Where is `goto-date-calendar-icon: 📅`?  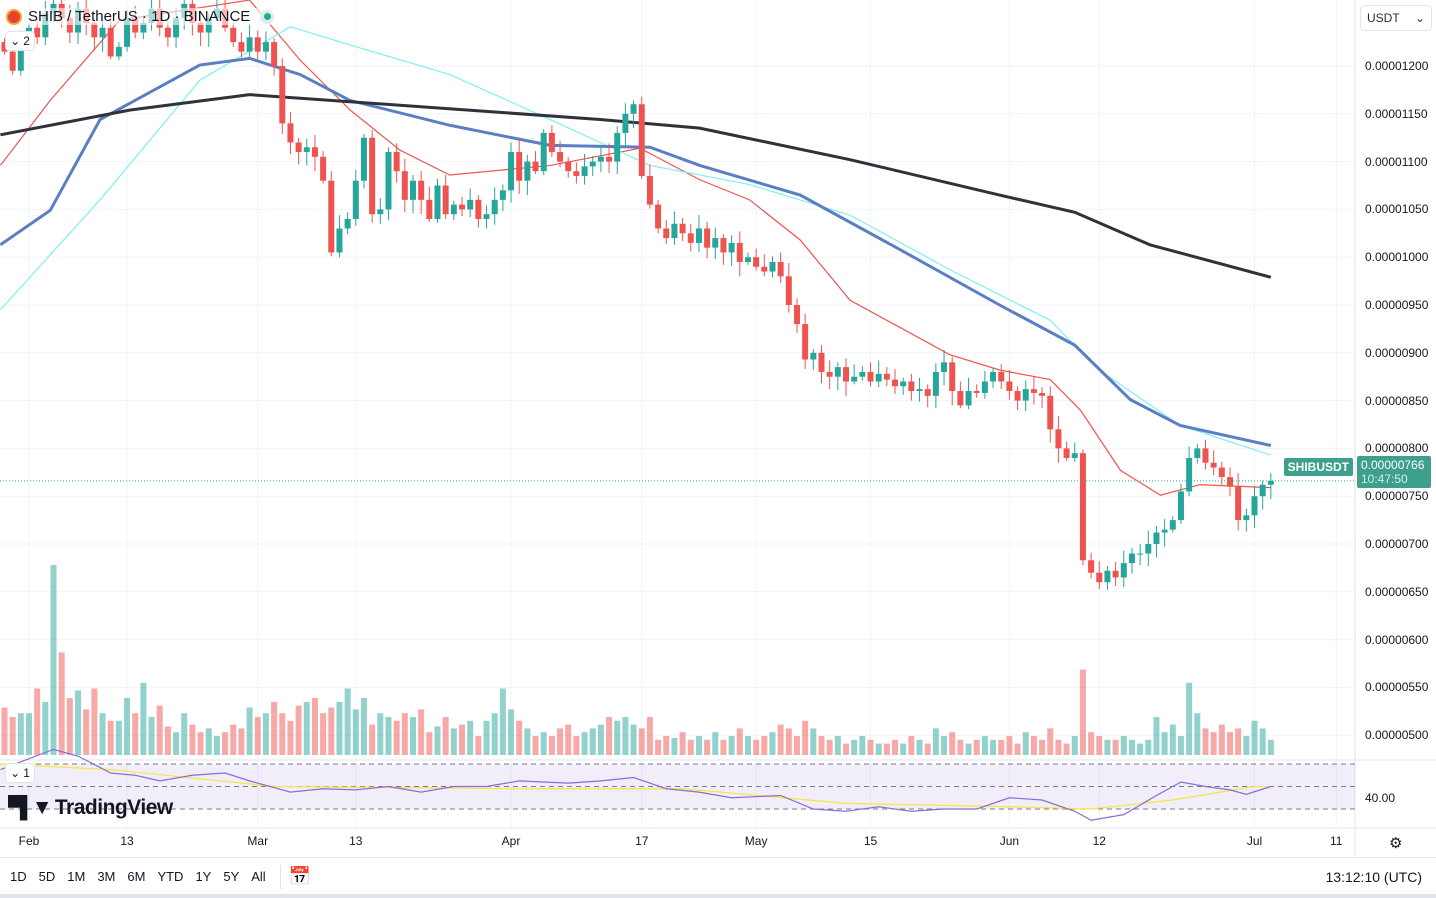
goto-date-calendar-icon: 📅 is located at coordinates (300, 876).